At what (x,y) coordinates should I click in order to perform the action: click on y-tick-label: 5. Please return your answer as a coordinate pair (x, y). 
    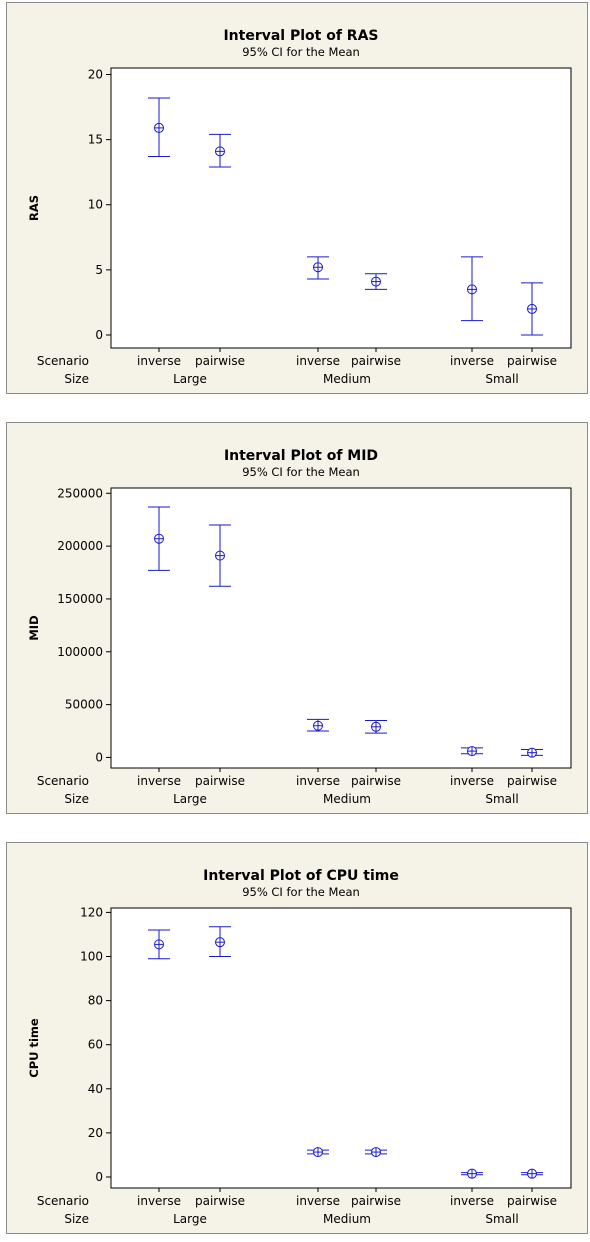
    Looking at the image, I should click on (99, 270).